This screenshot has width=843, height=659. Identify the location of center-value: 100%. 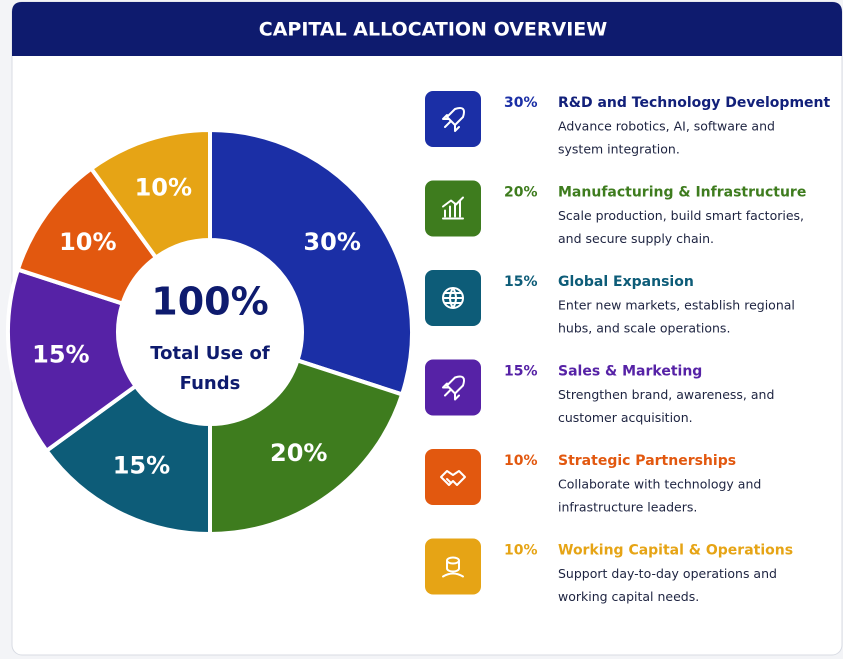
(209, 302).